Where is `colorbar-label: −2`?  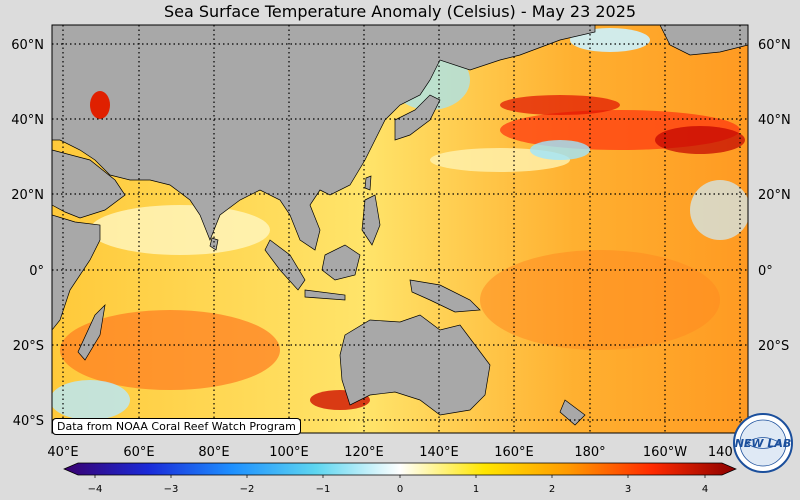 colorbar-label: −2 is located at coordinates (247, 489).